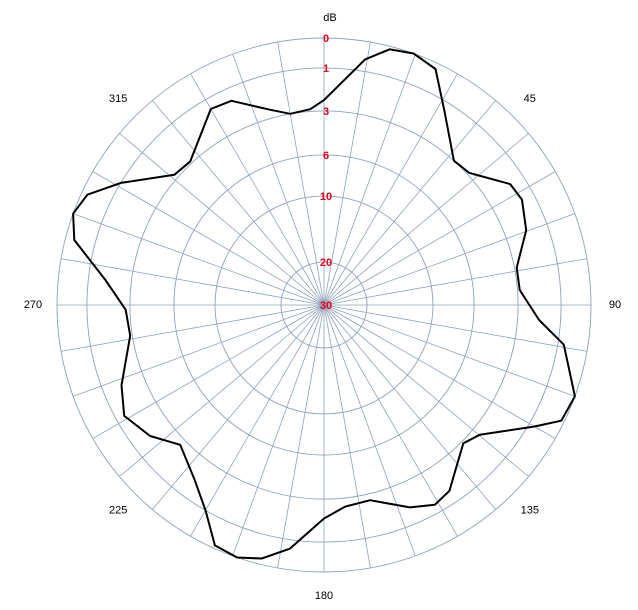  I want to click on theta-tick-label: 315, so click(118, 99).